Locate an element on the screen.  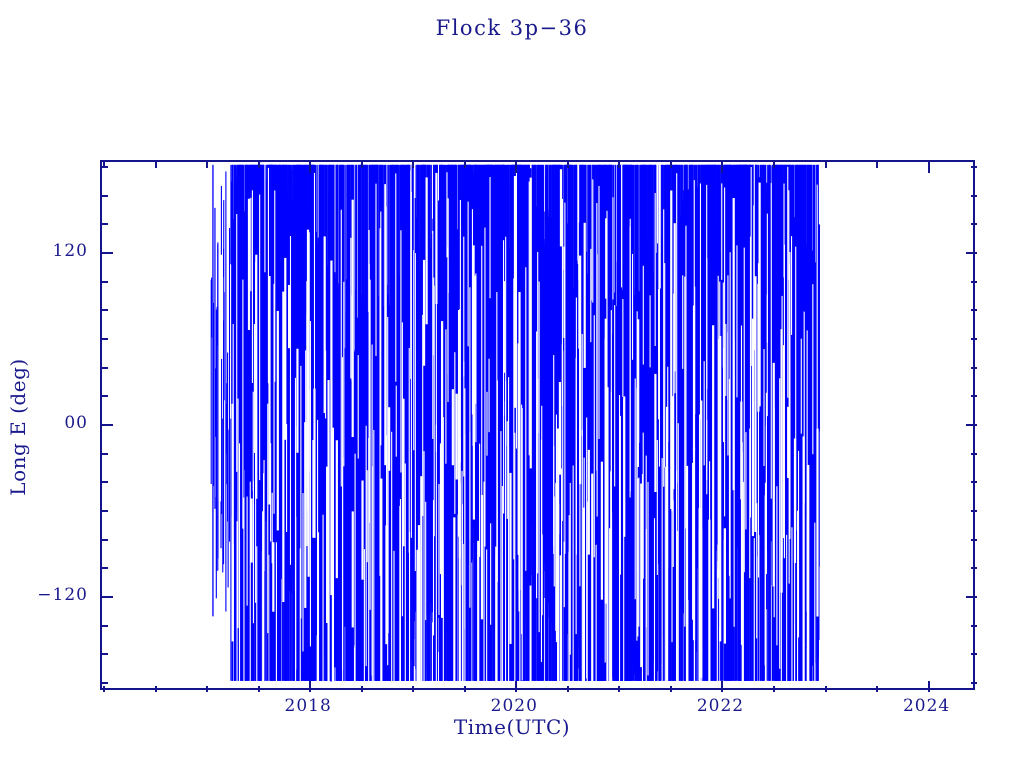
y-tick-label: 00 is located at coordinates (76, 422).